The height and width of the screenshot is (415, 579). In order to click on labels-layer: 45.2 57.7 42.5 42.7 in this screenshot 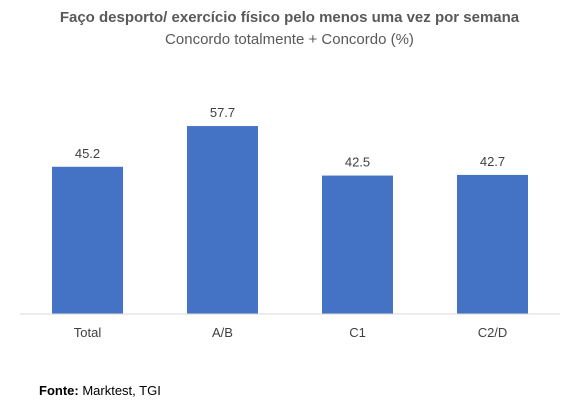, I will do `click(290, 137)`.